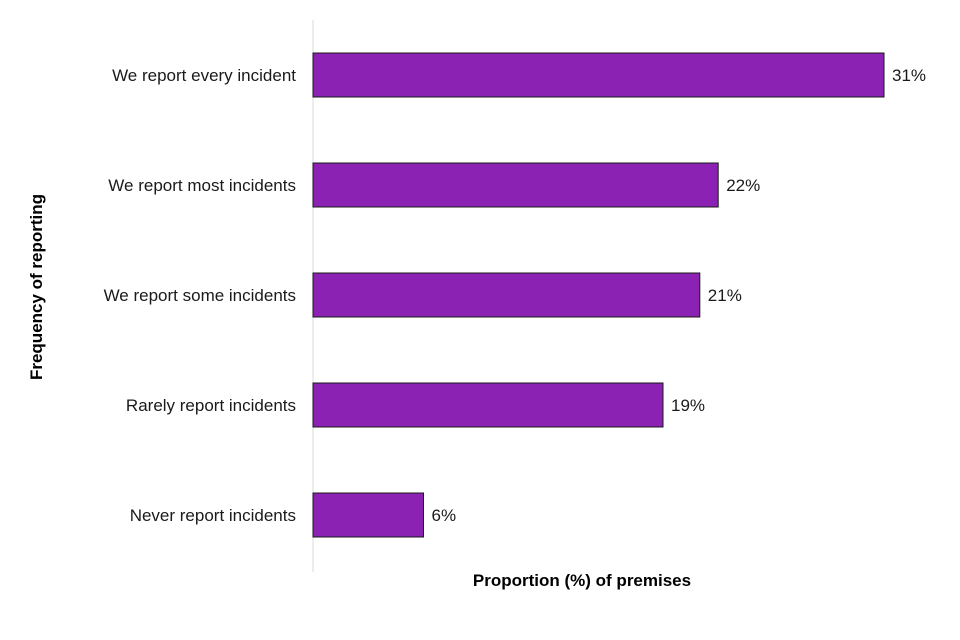 The image size is (960, 640). What do you see at coordinates (211, 405) in the screenshot?
I see `category-label: Rarely report incidents` at bounding box center [211, 405].